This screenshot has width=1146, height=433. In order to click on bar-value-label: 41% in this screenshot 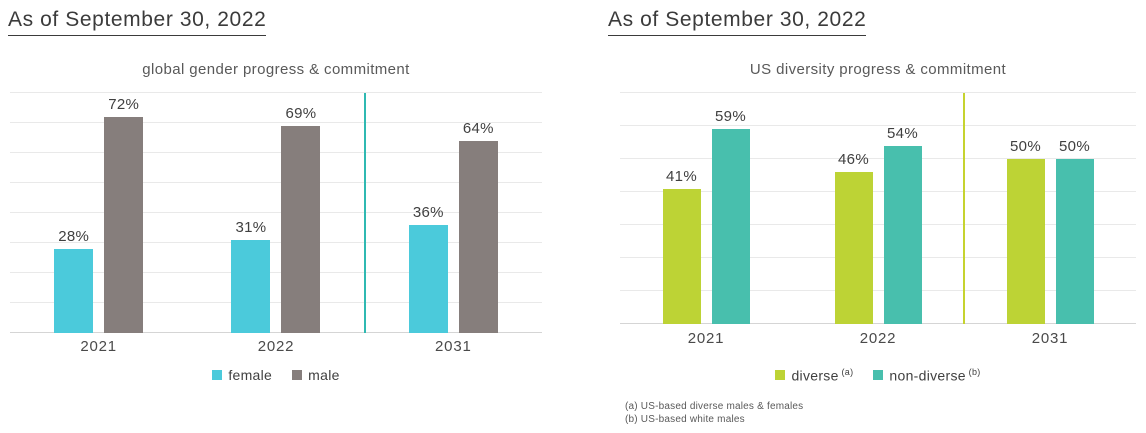, I will do `click(681, 176)`.